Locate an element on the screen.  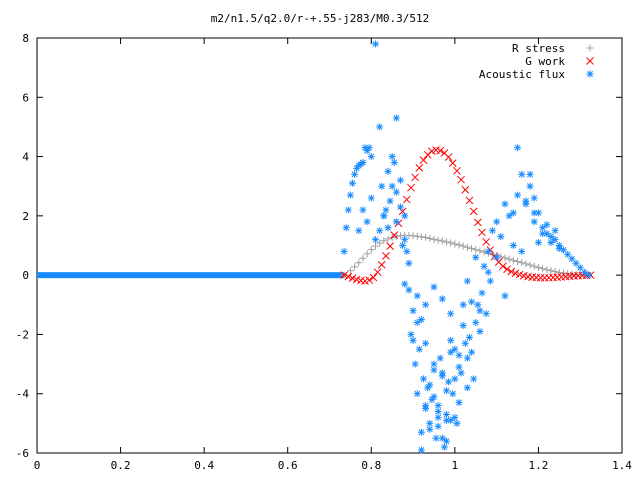
legend-label-g-work: G work is located at coordinates (545, 61).